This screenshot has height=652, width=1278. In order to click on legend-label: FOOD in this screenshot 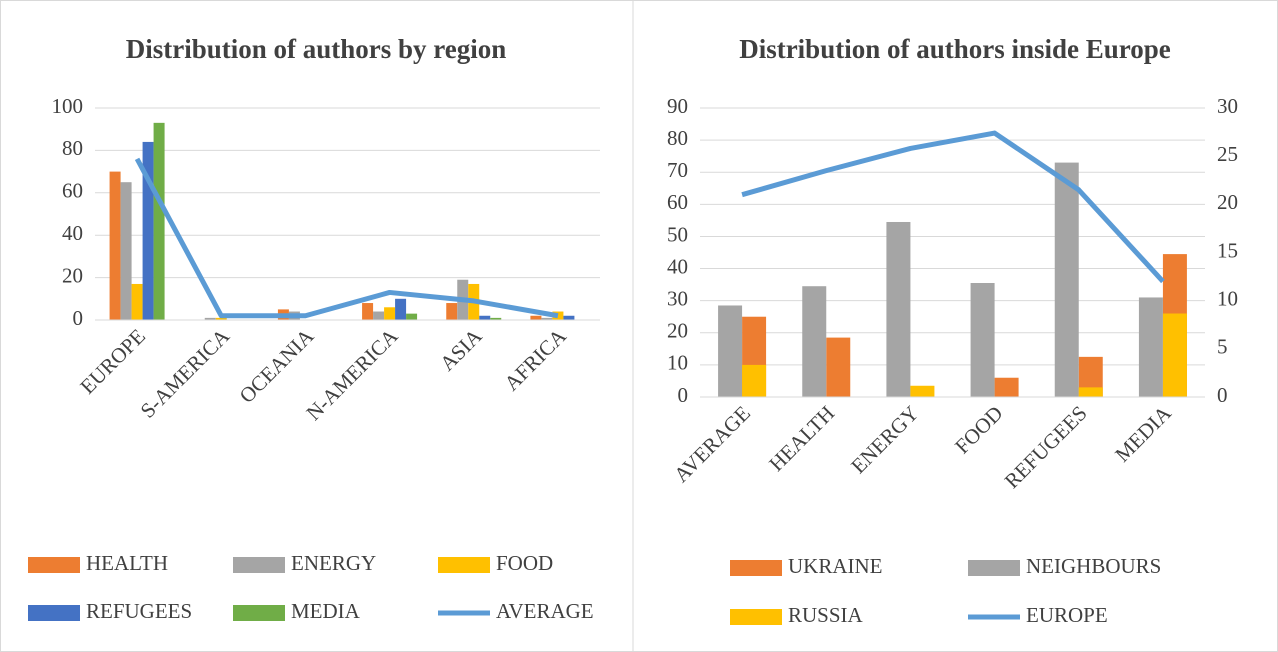, I will do `click(524, 563)`.